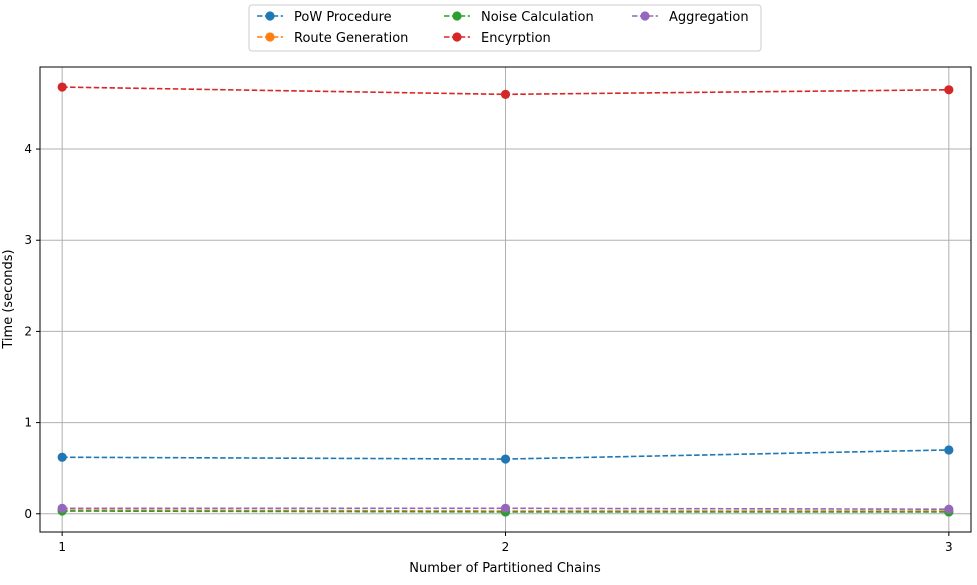  I want to click on legend-label: Noise Calculation, so click(537, 17).